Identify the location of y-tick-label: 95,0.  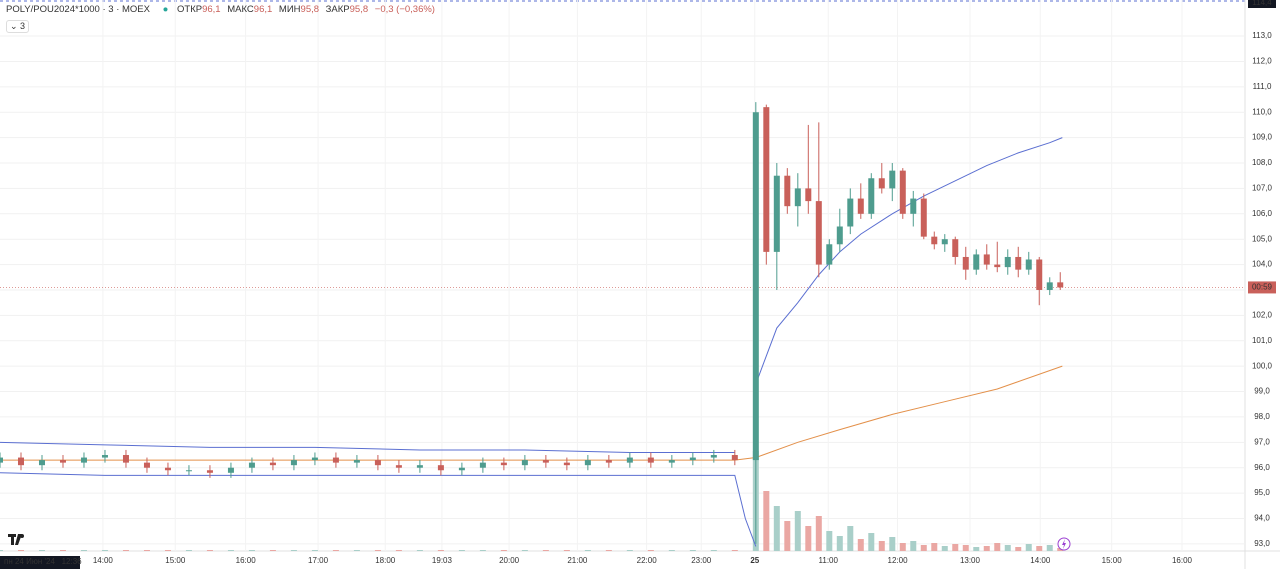
(1262, 492).